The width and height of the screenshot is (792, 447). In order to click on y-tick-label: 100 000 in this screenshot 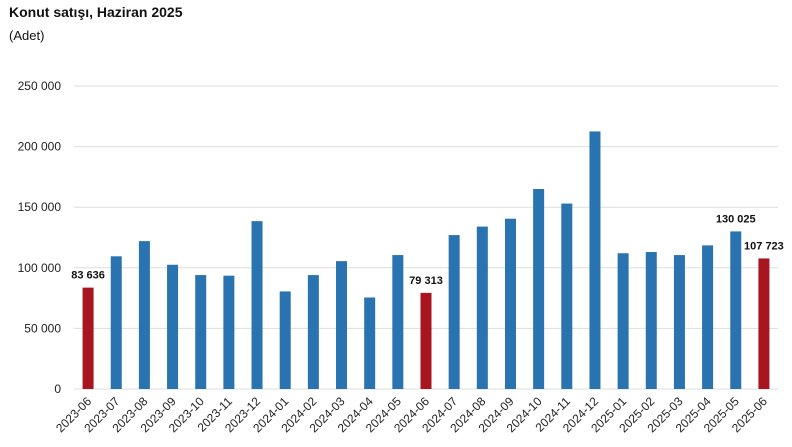, I will do `click(40, 268)`.